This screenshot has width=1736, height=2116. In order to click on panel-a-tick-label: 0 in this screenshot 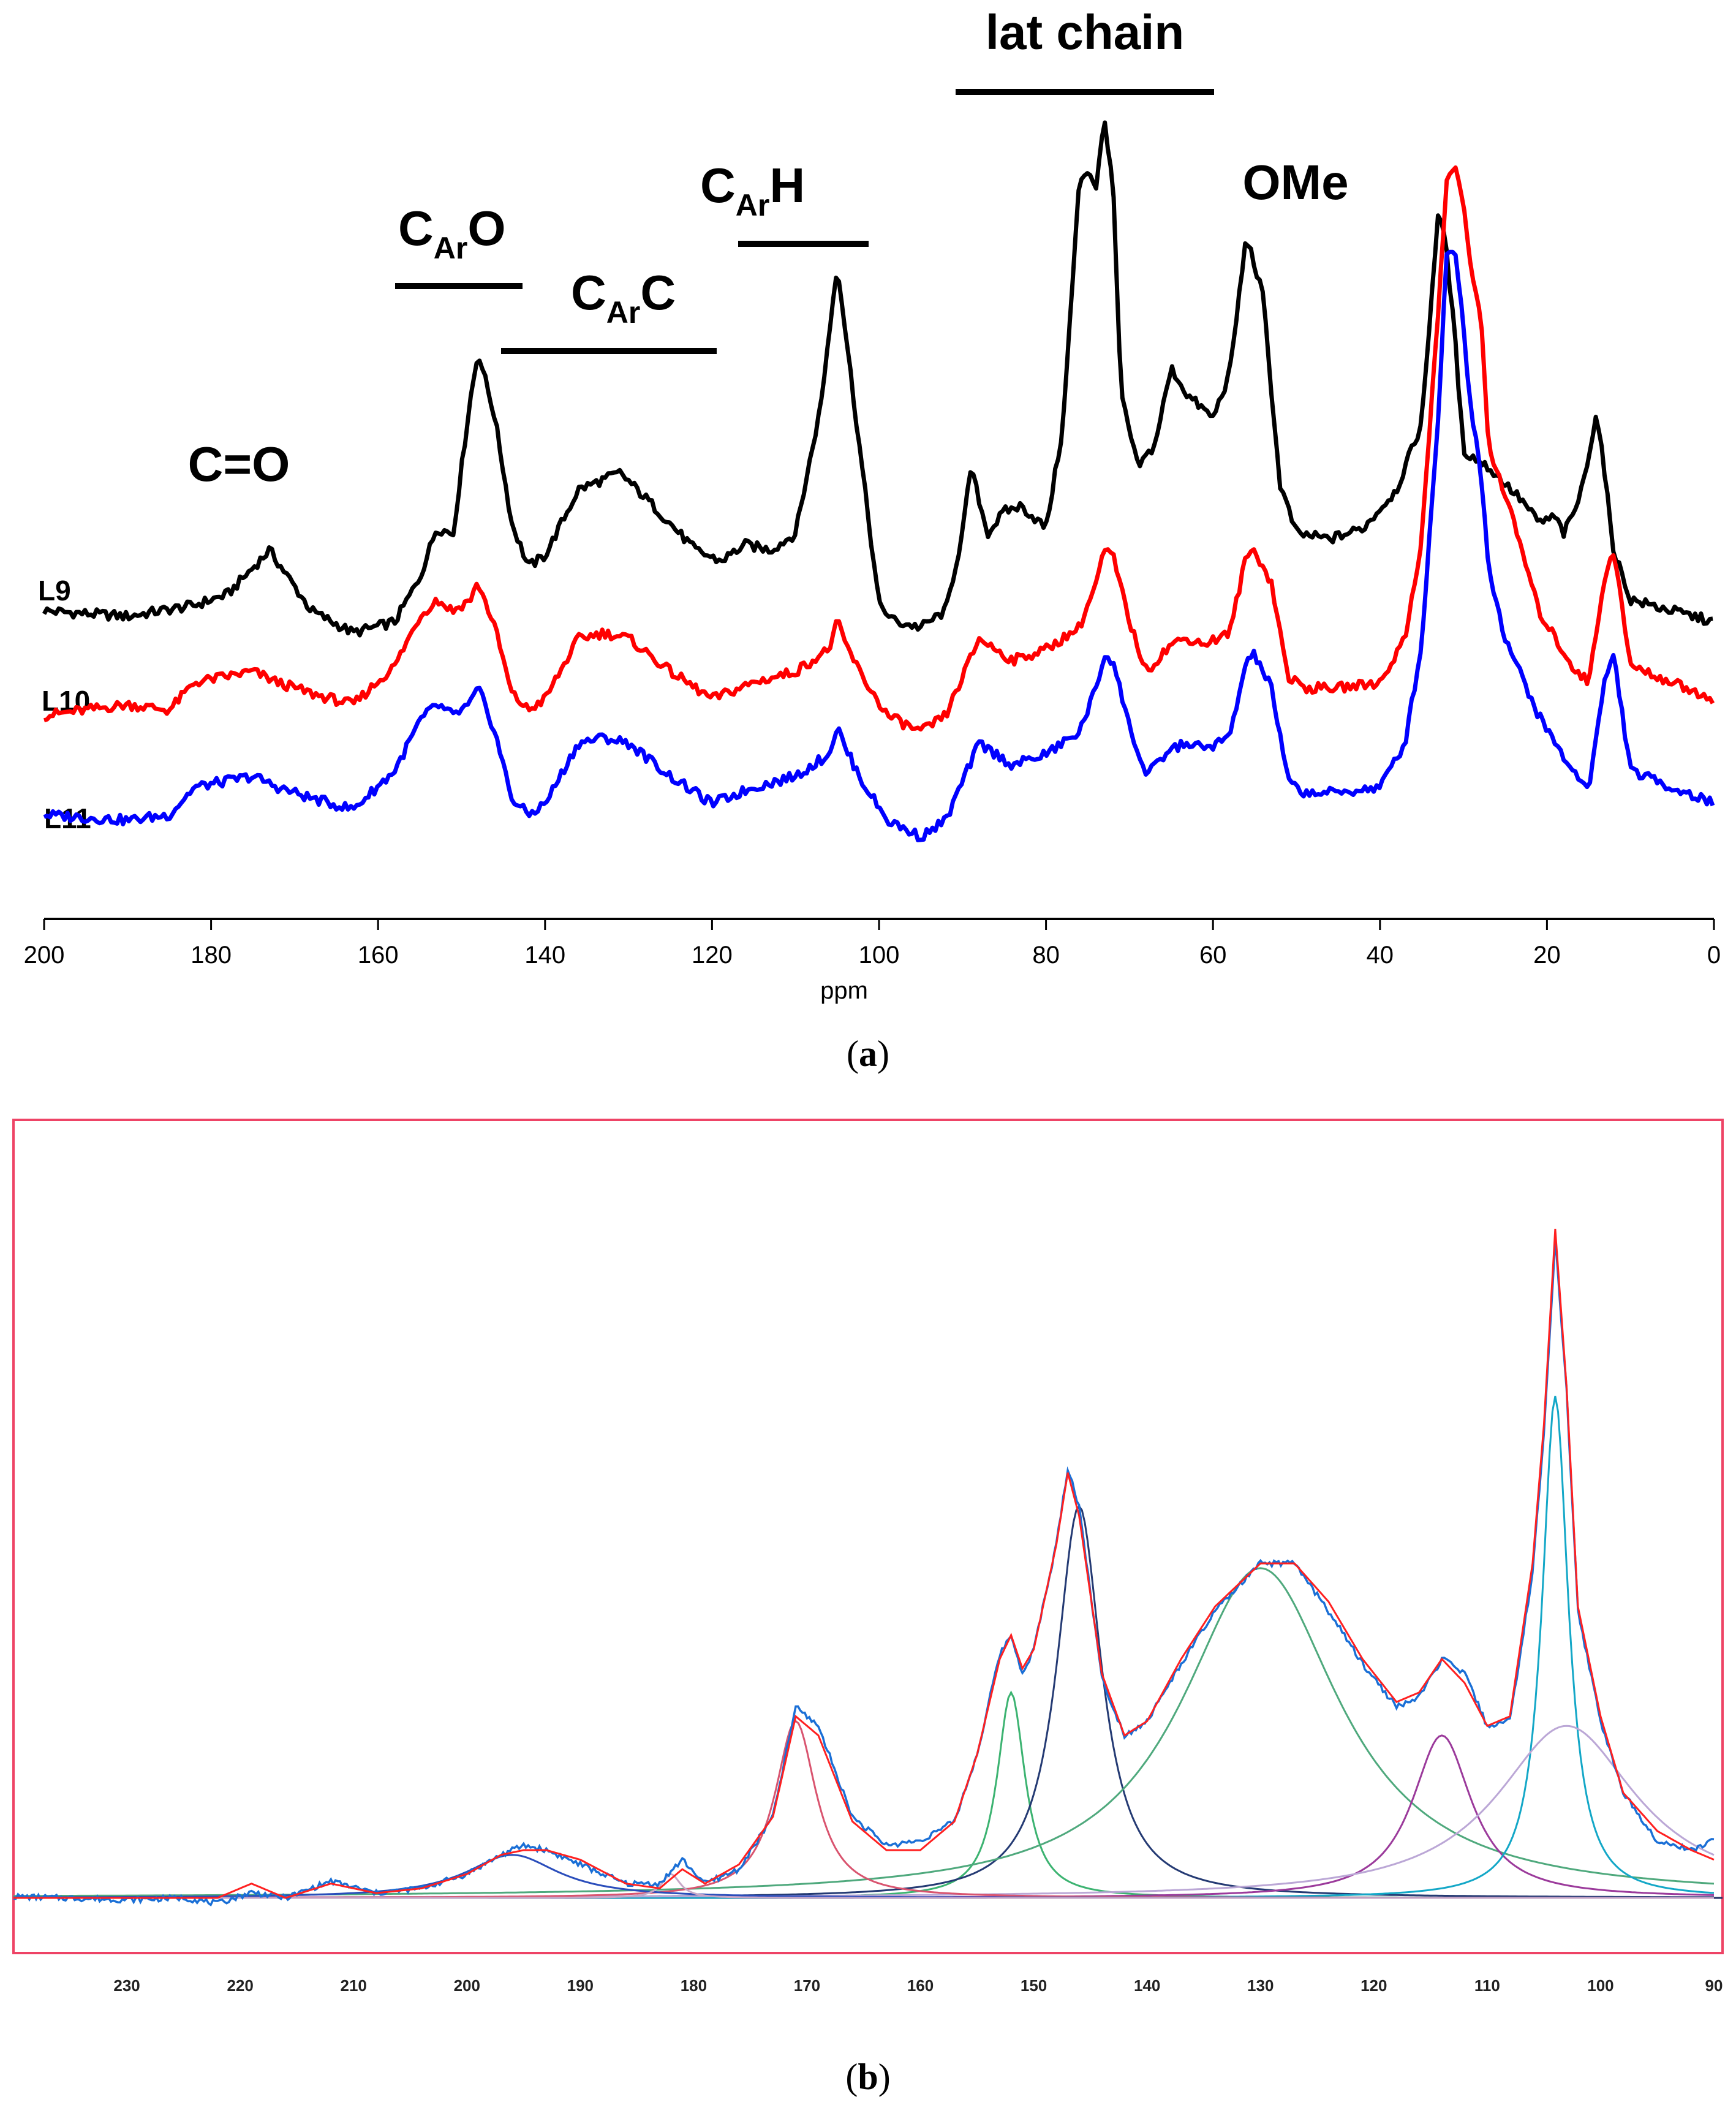, I will do `click(1714, 955)`.